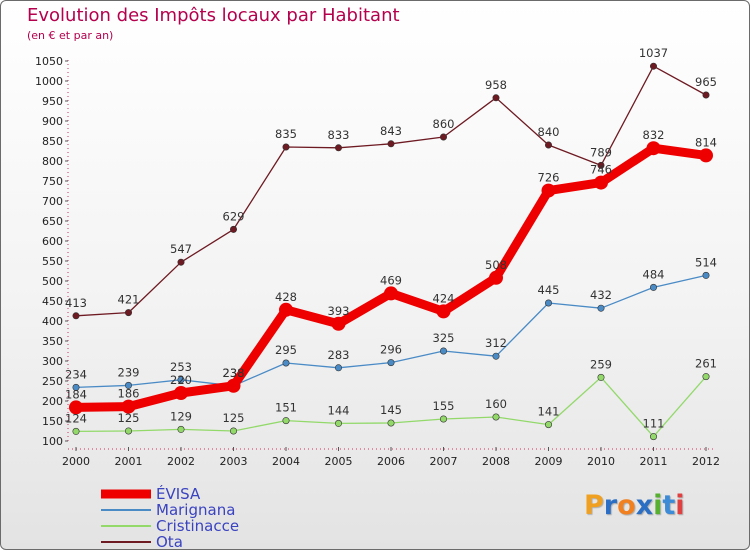  What do you see at coordinates (634, 505) in the screenshot?
I see `proxiti-logo: Proxiti` at bounding box center [634, 505].